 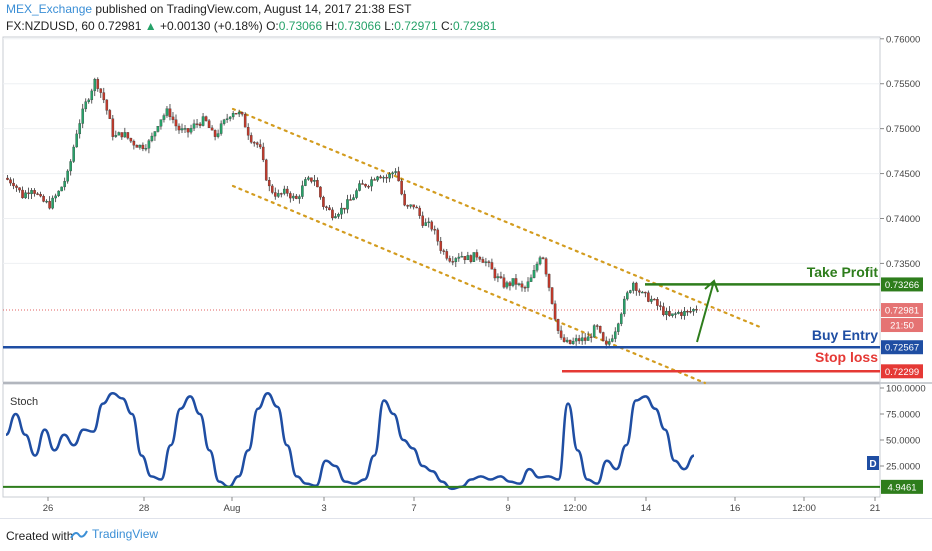 I want to click on target-arrow-icon, so click(x=705, y=311).